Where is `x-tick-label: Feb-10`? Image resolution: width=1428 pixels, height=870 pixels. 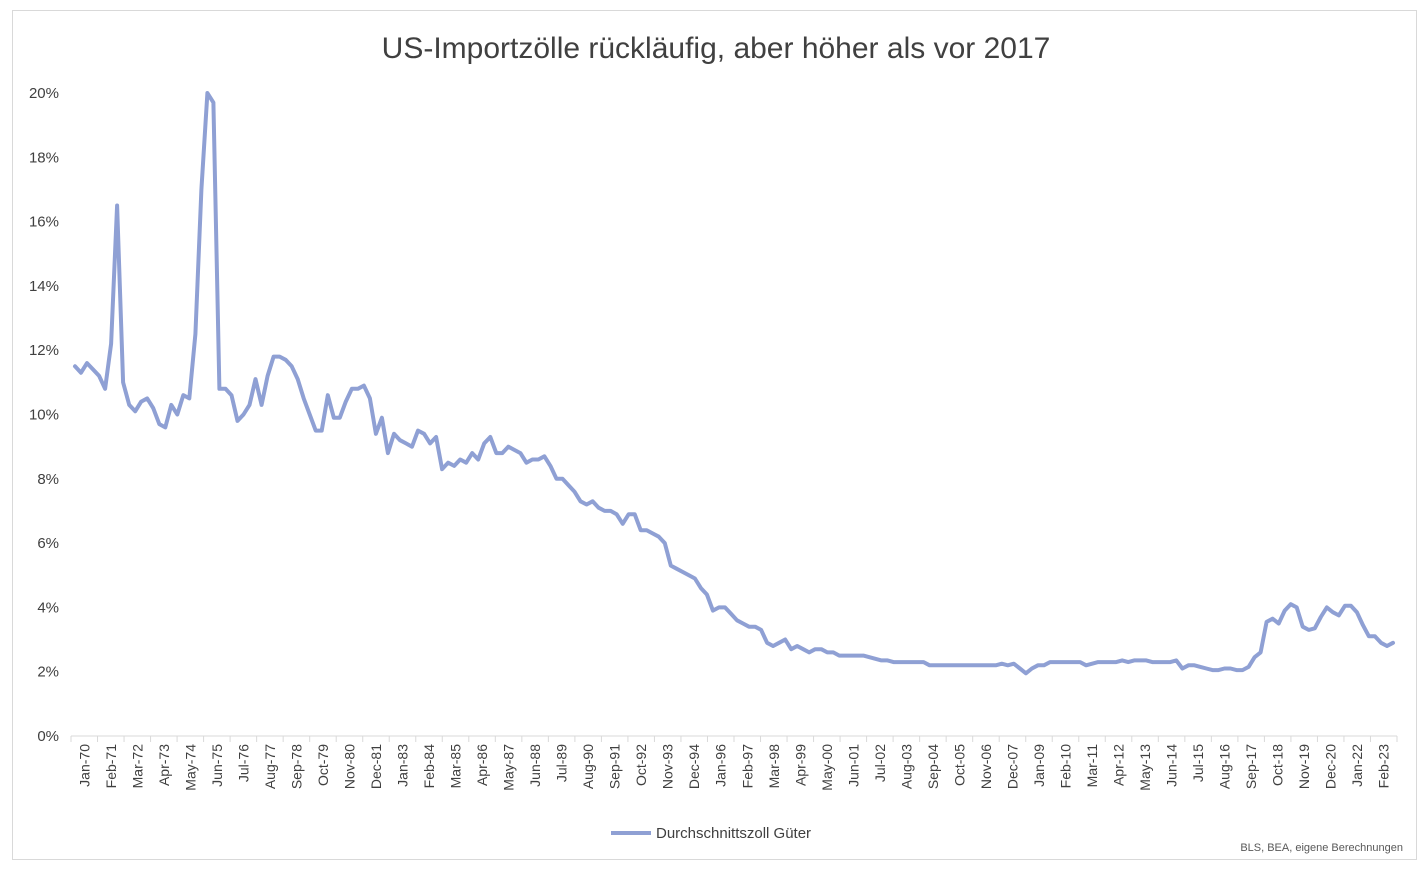 x-tick-label: Feb-10 is located at coordinates (1066, 766).